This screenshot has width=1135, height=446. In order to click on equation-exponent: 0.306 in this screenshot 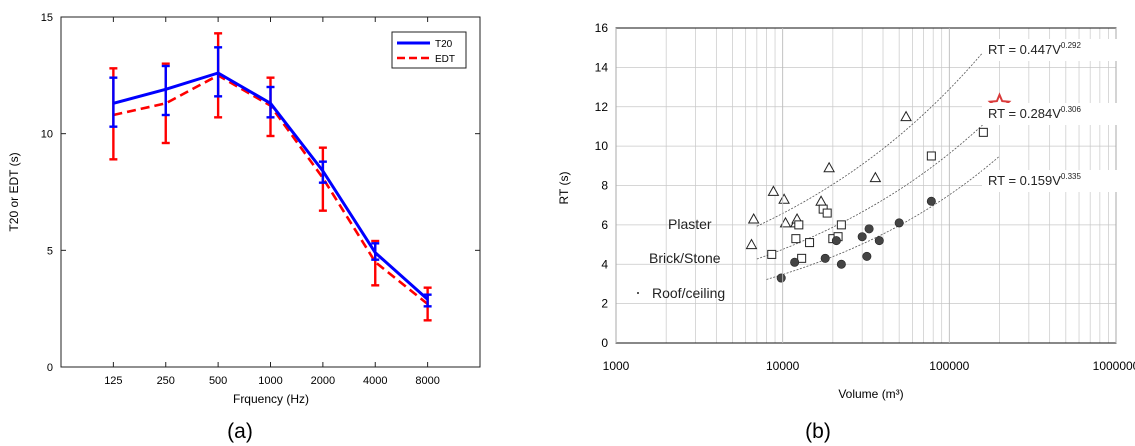, I will do `click(1071, 109)`.